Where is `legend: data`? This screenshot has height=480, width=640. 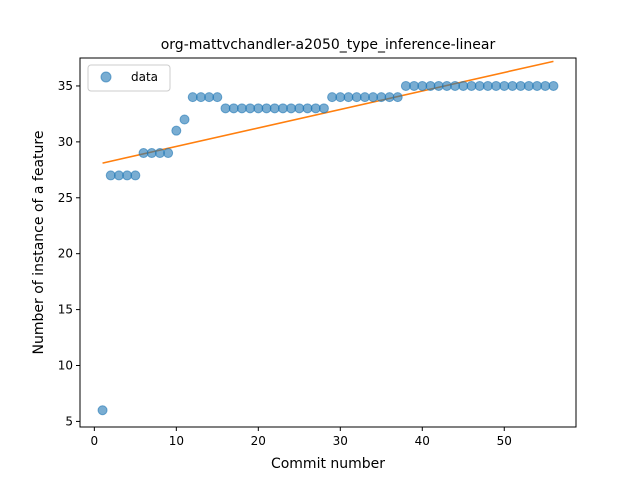
legend: data is located at coordinates (129, 78).